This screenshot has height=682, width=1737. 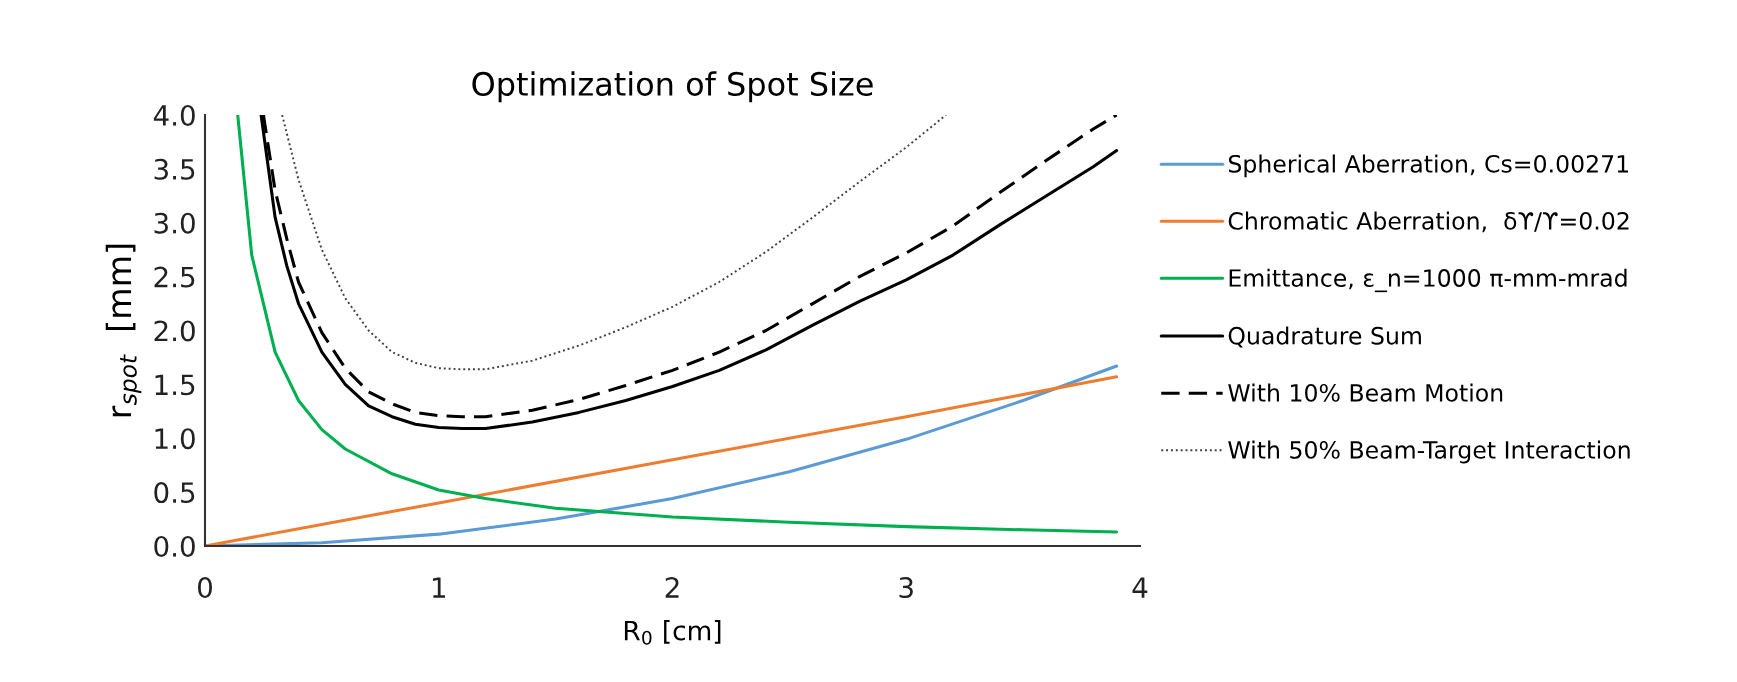 I want to click on x-tick-label: 0, so click(x=204, y=588).